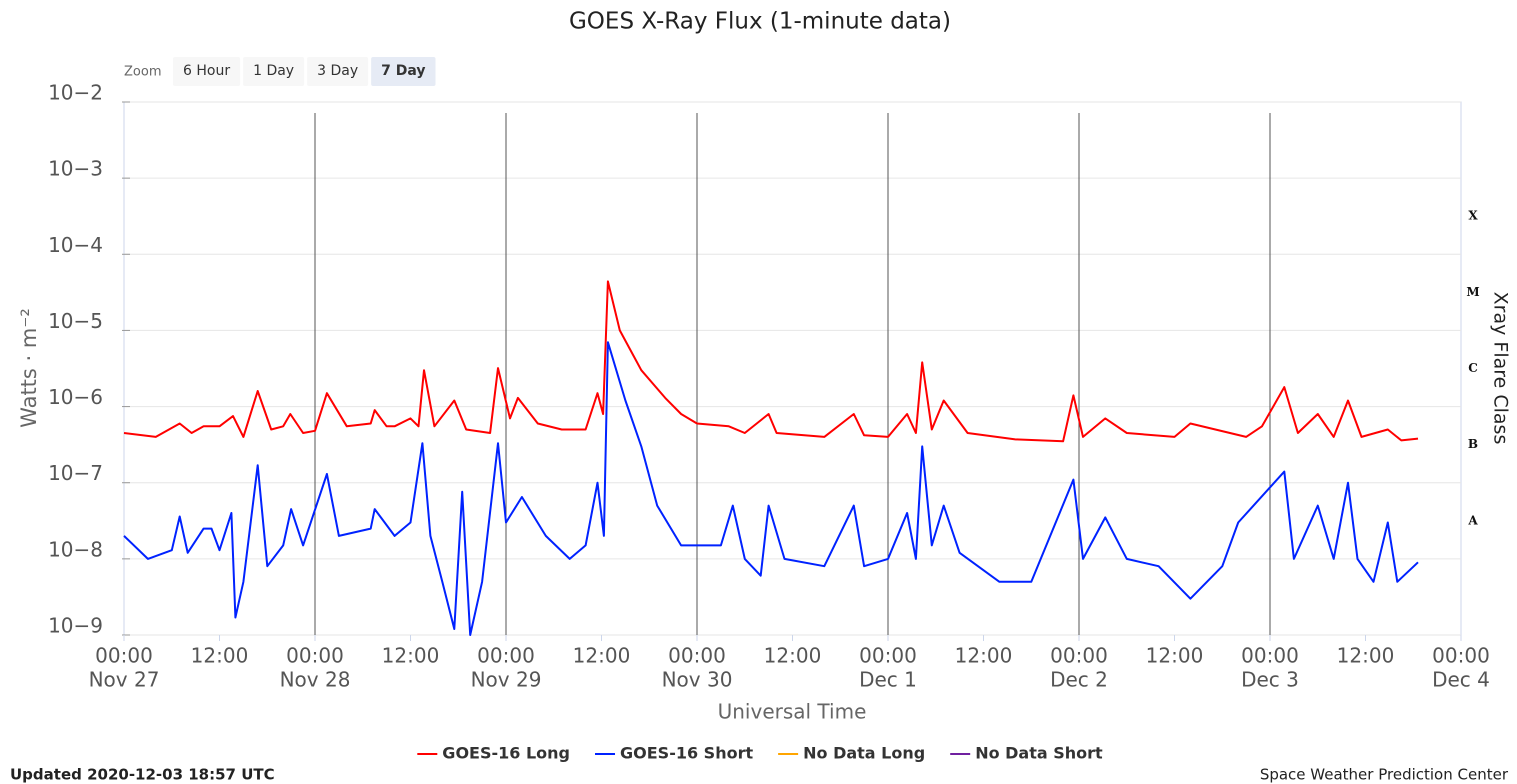 This screenshot has height=784, width=1517. I want to click on x-tick-date: Nov 29, so click(506, 680).